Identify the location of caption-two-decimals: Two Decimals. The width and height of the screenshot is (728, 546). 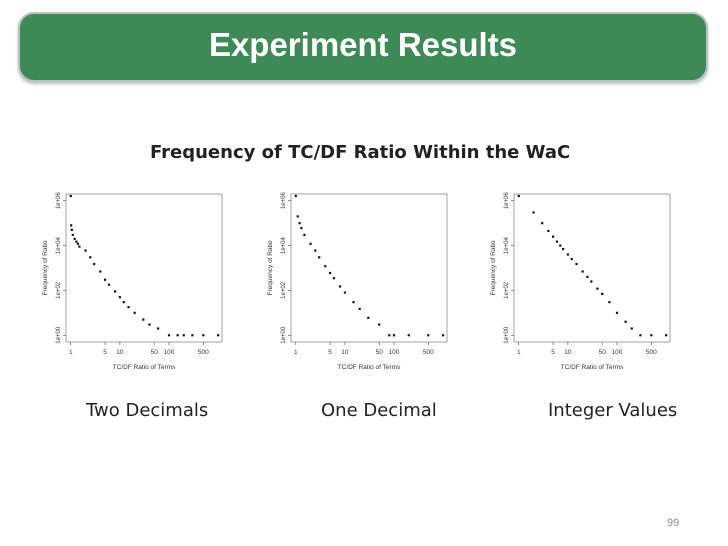
(147, 410).